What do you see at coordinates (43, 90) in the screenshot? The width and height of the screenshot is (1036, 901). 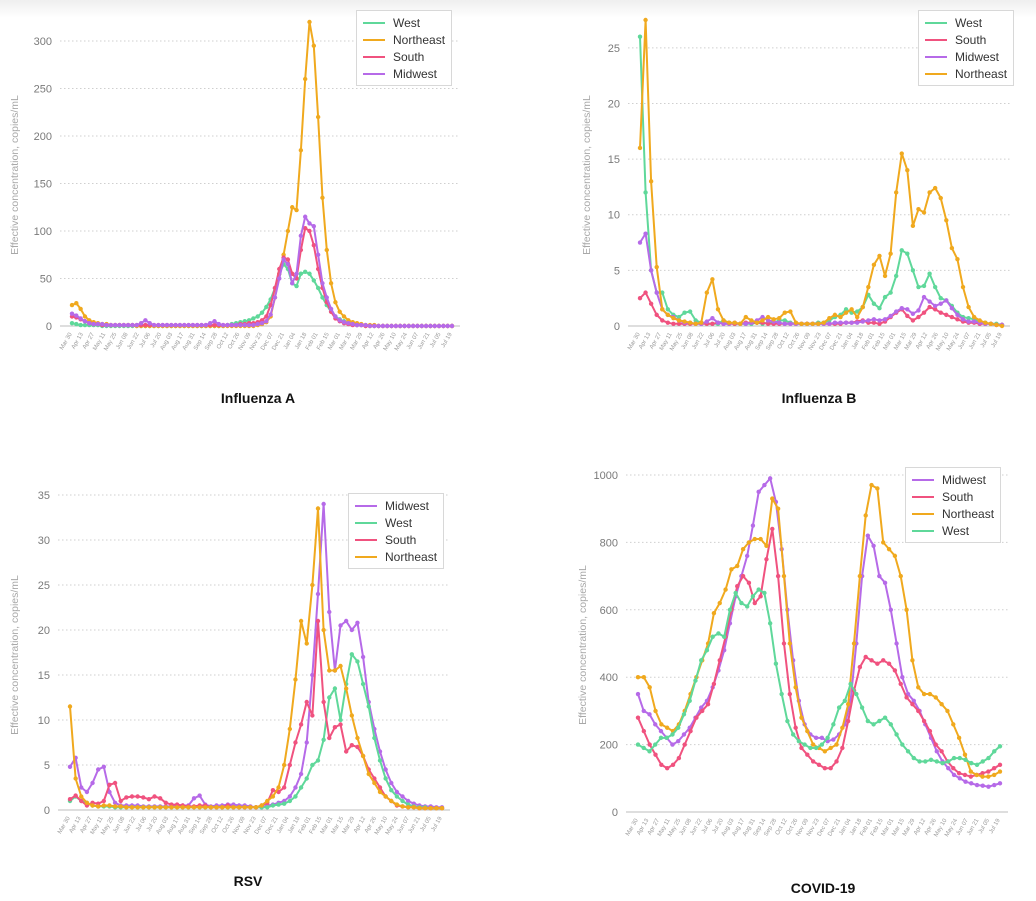 I see `y-tick-label: 250` at bounding box center [43, 90].